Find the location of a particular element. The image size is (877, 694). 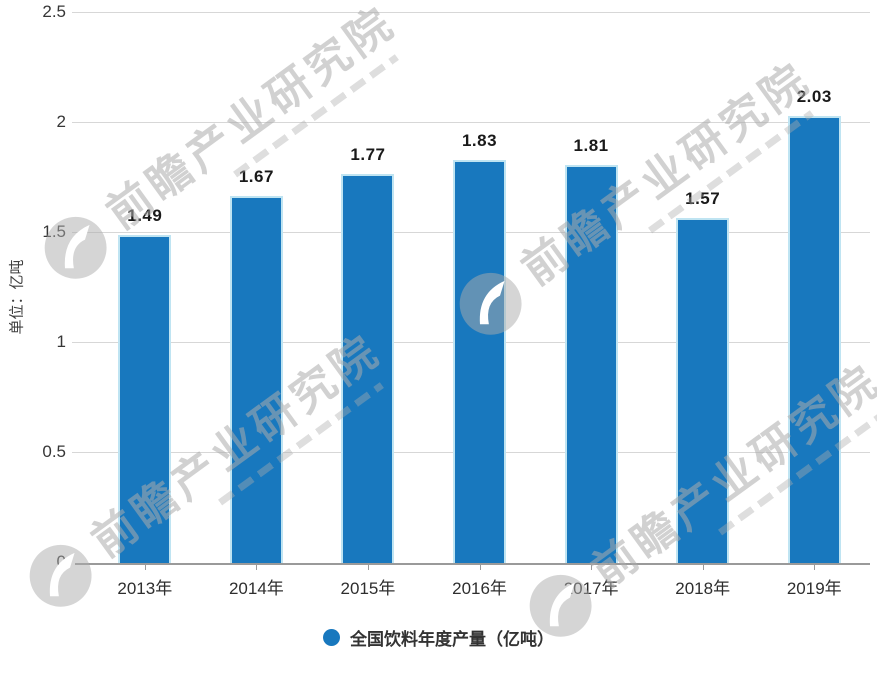

bar-group: 1.77 2015年 is located at coordinates (368, 305).